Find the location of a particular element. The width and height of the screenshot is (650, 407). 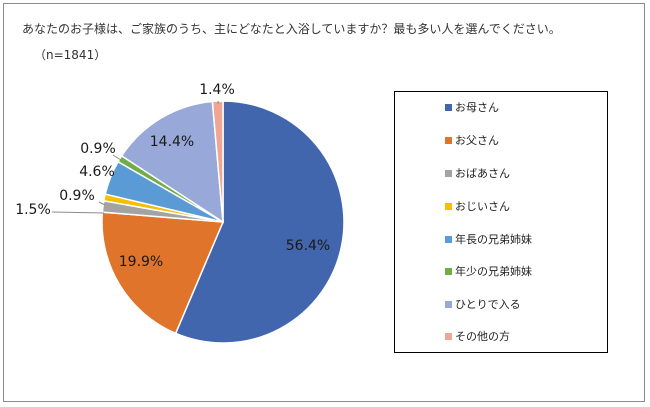

legend-item-6: 年少の兄弟姉妹 is located at coordinates (488, 271).